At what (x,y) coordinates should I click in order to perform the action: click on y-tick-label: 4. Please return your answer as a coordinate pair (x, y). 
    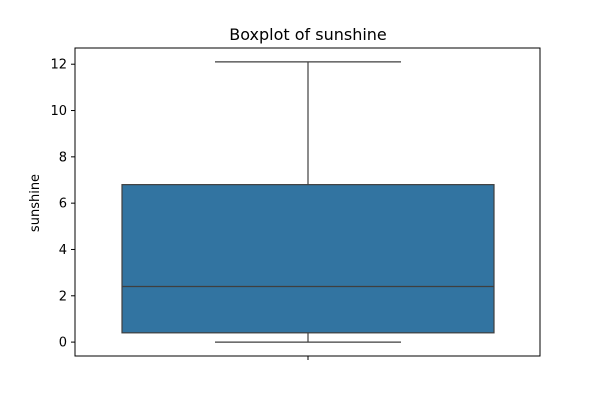
    Looking at the image, I should click on (63, 250).